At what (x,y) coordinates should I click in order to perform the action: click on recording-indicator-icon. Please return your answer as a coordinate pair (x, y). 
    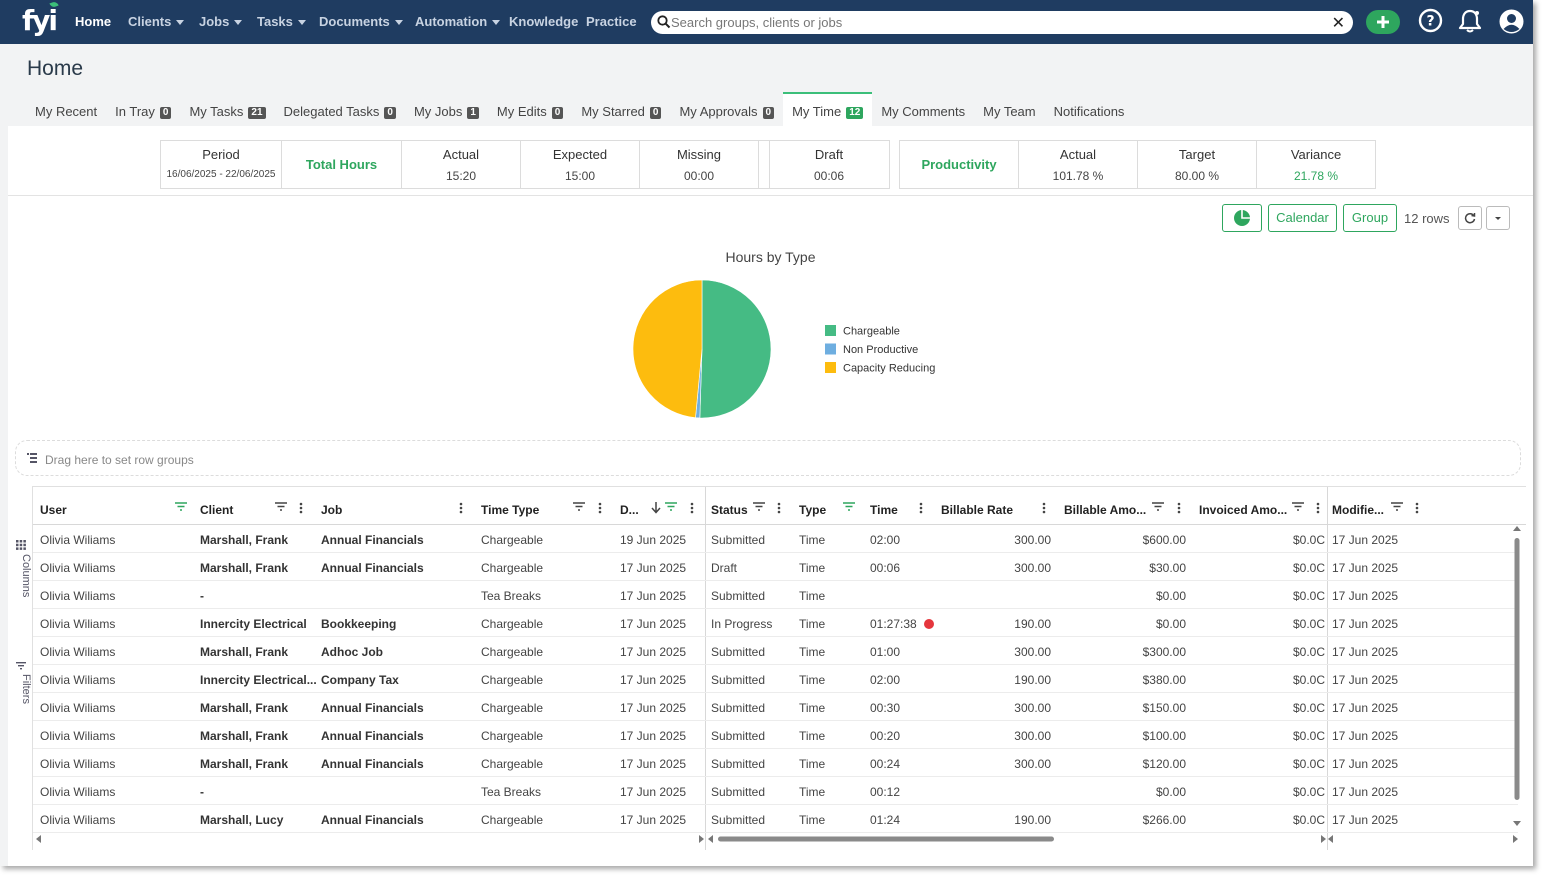
    Looking at the image, I should click on (928, 624).